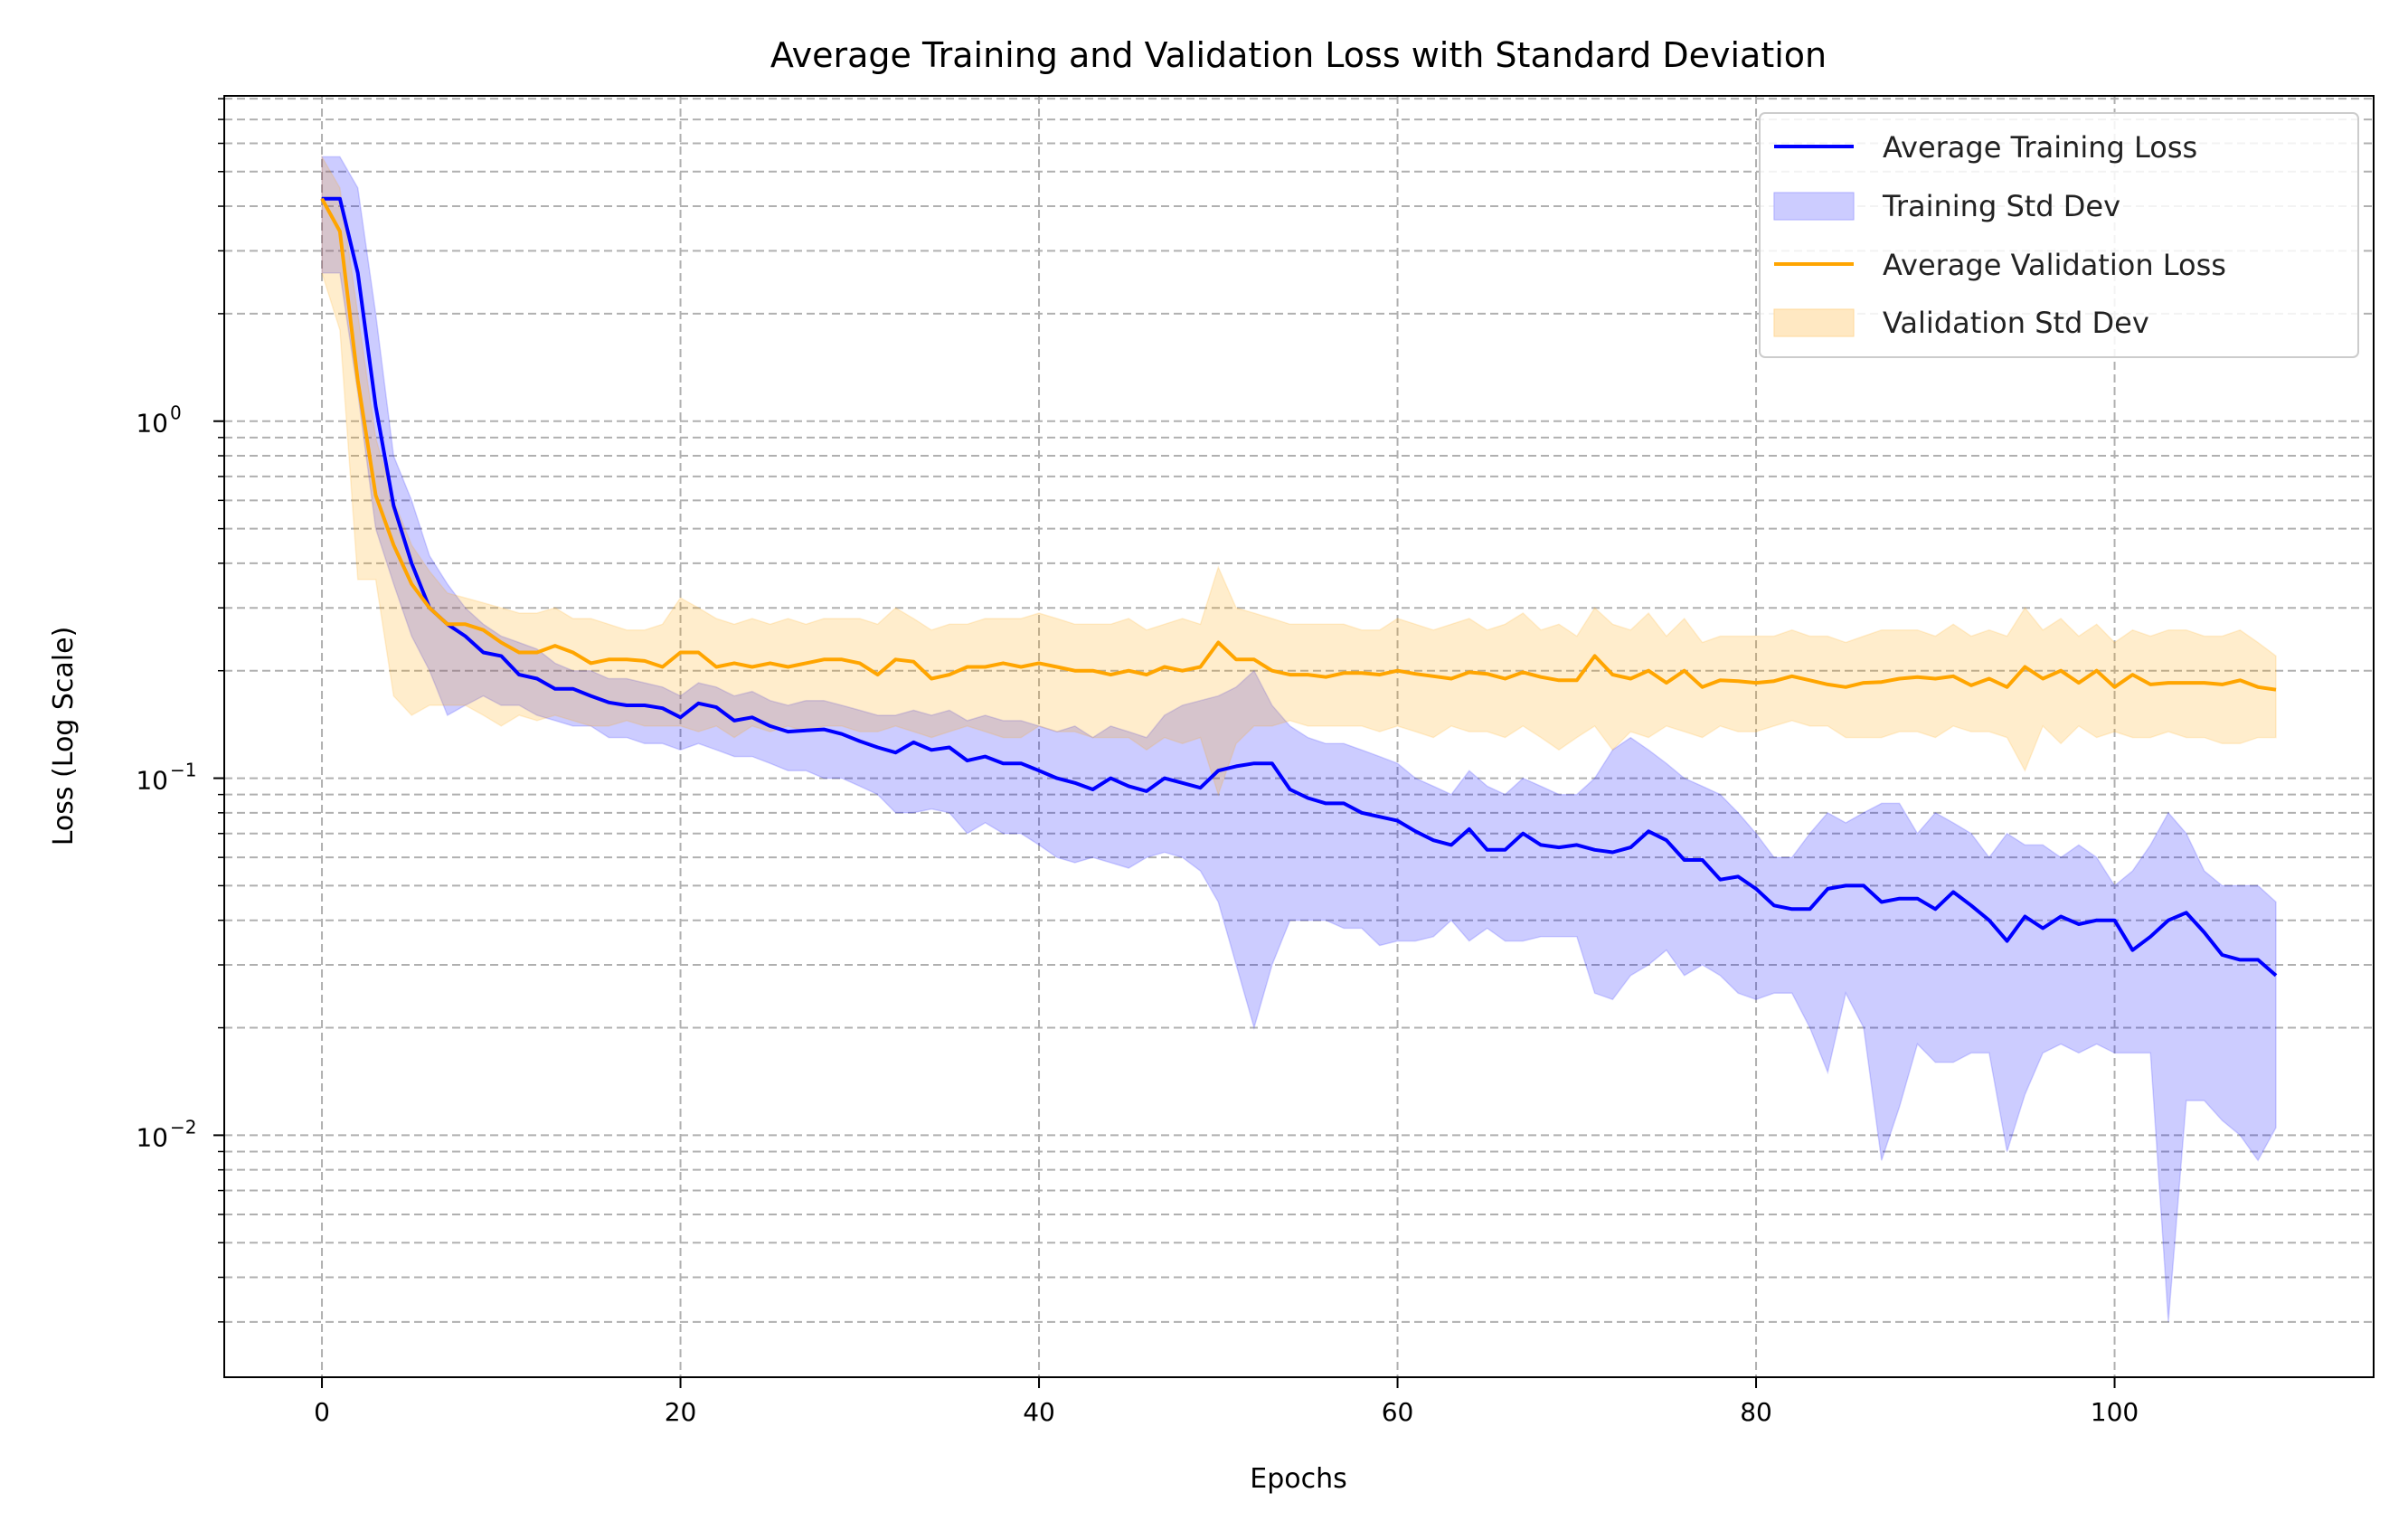 This screenshot has height=1521, width=2408. What do you see at coordinates (2001, 206) in the screenshot?
I see `legend-train-std-label: Training Std Dev` at bounding box center [2001, 206].